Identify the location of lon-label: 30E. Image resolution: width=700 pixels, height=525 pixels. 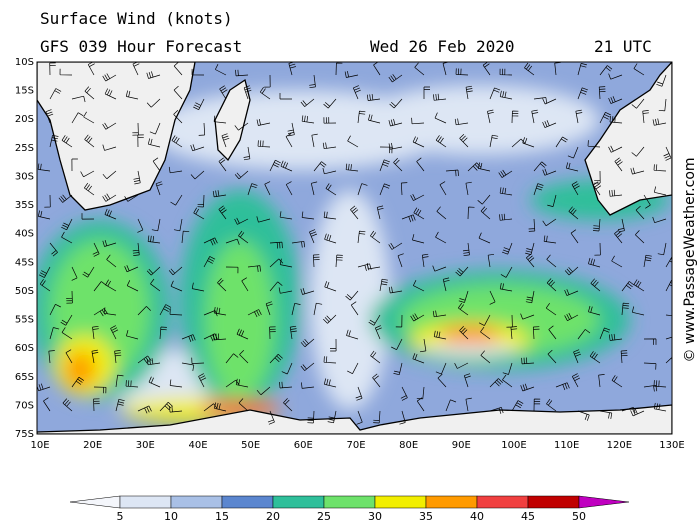
(145, 445).